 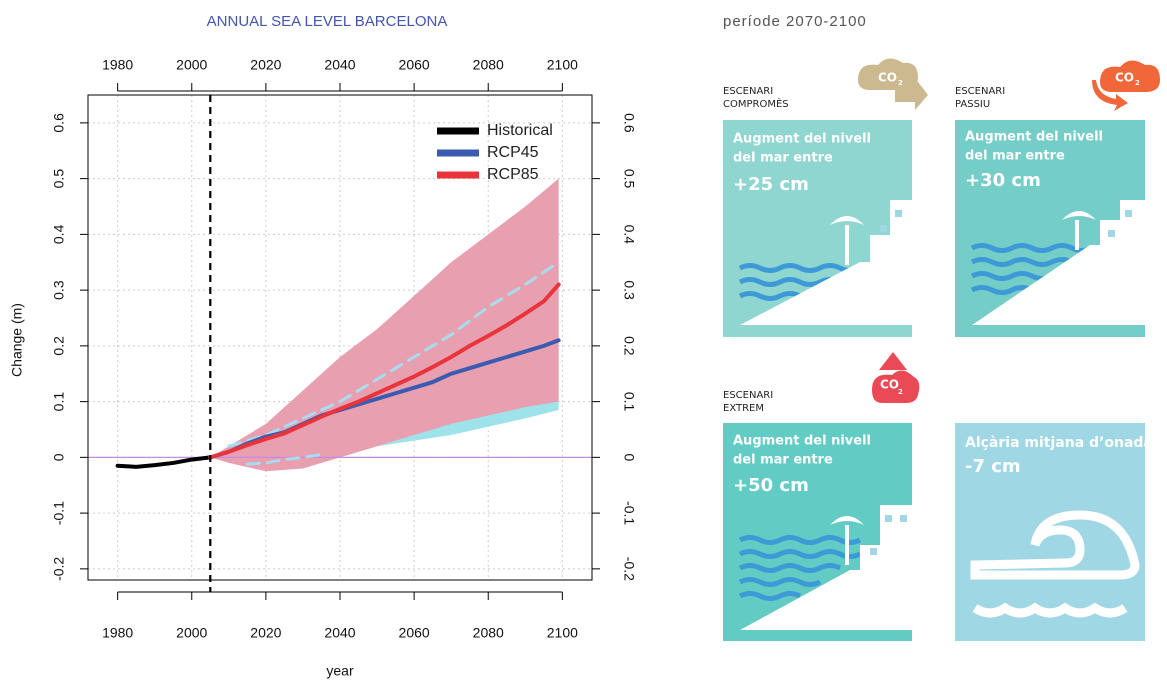 I want to click on panel-value: -7 cm, so click(x=993, y=466).